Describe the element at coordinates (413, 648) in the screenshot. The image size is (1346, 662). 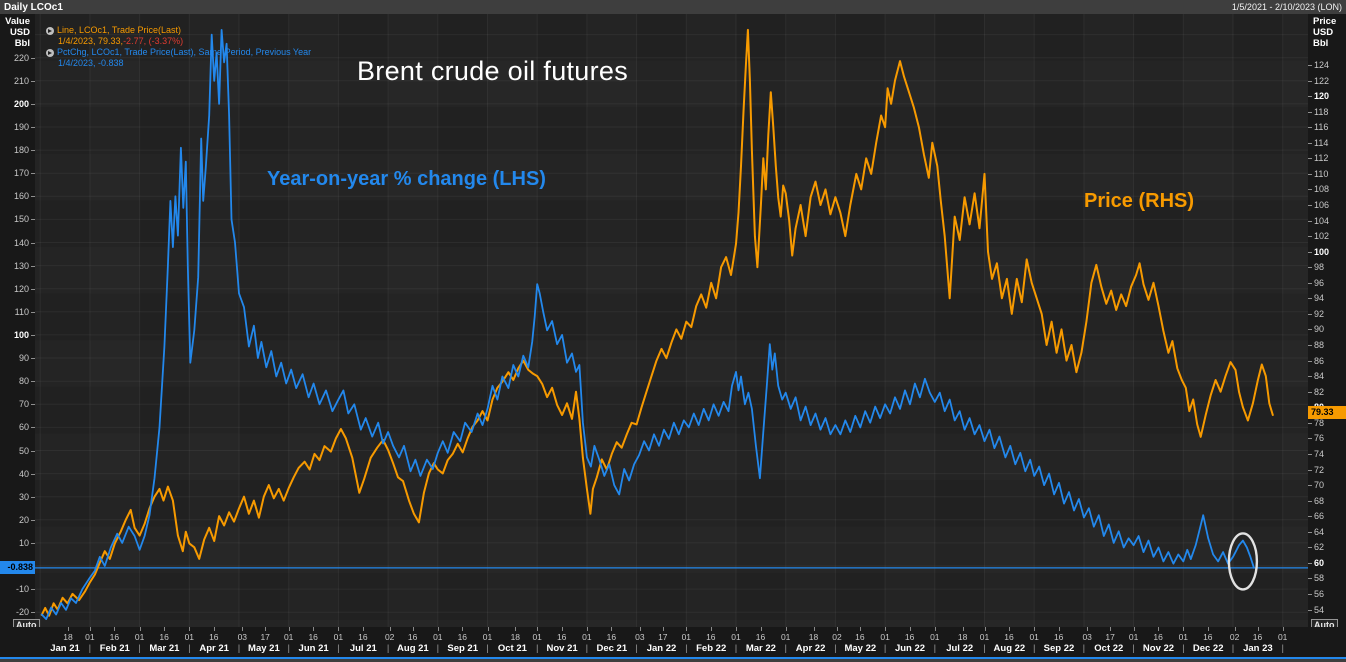
I see `month-label: Aug 21` at that location.